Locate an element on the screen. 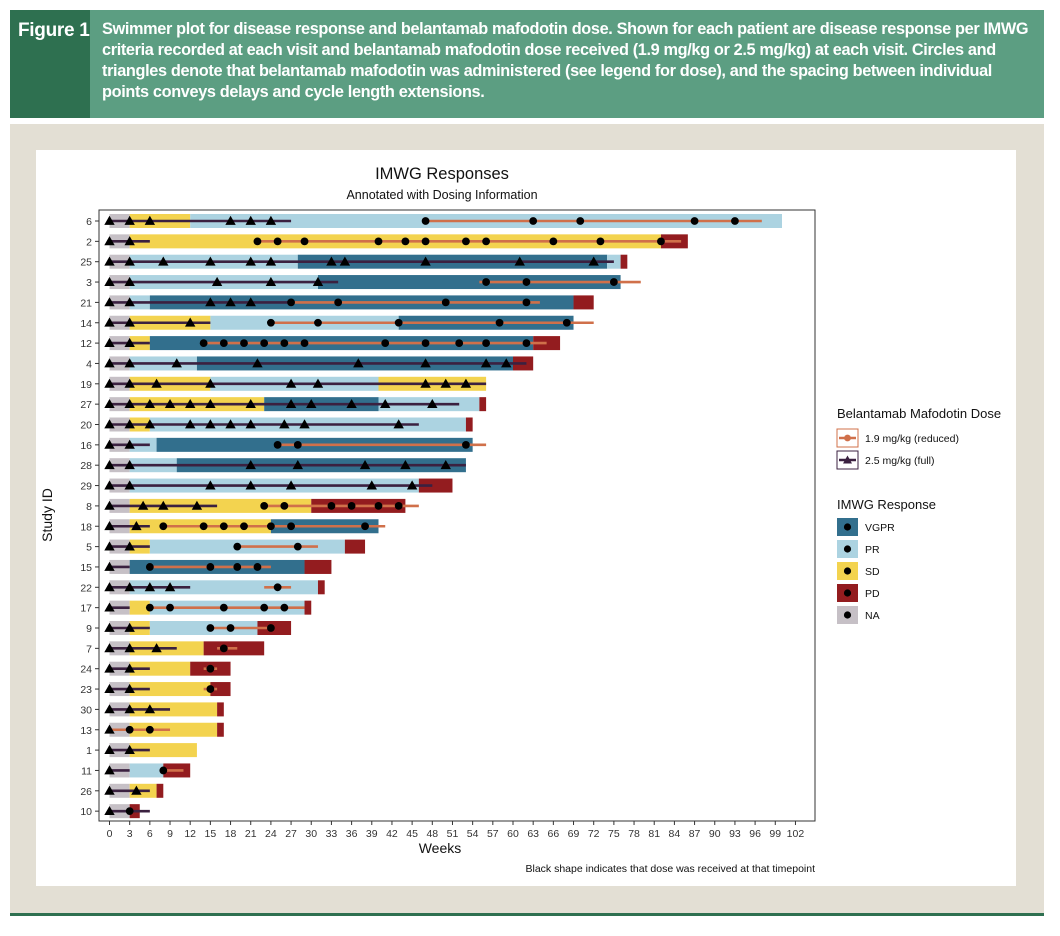 The image size is (1060, 936). y-tick-label: 22 is located at coordinates (86, 588).